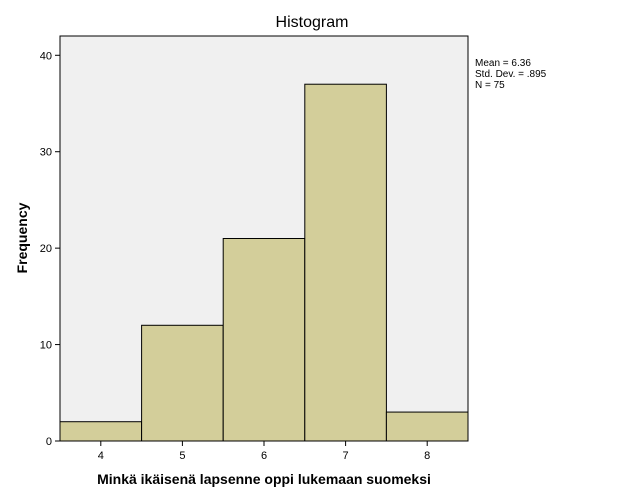 The width and height of the screenshot is (626, 501). I want to click on stats-box: Mean = 6.36 Std. Dev. = .895 N = 75, so click(511, 74).